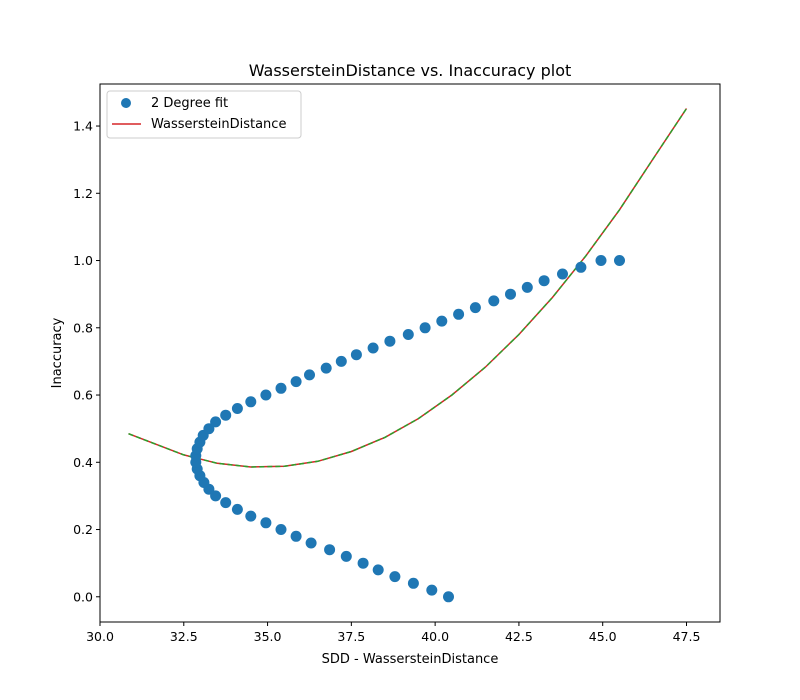 The height and width of the screenshot is (700, 800). What do you see at coordinates (57, 352) in the screenshot?
I see `y-axis-label: Inaccuracy` at bounding box center [57, 352].